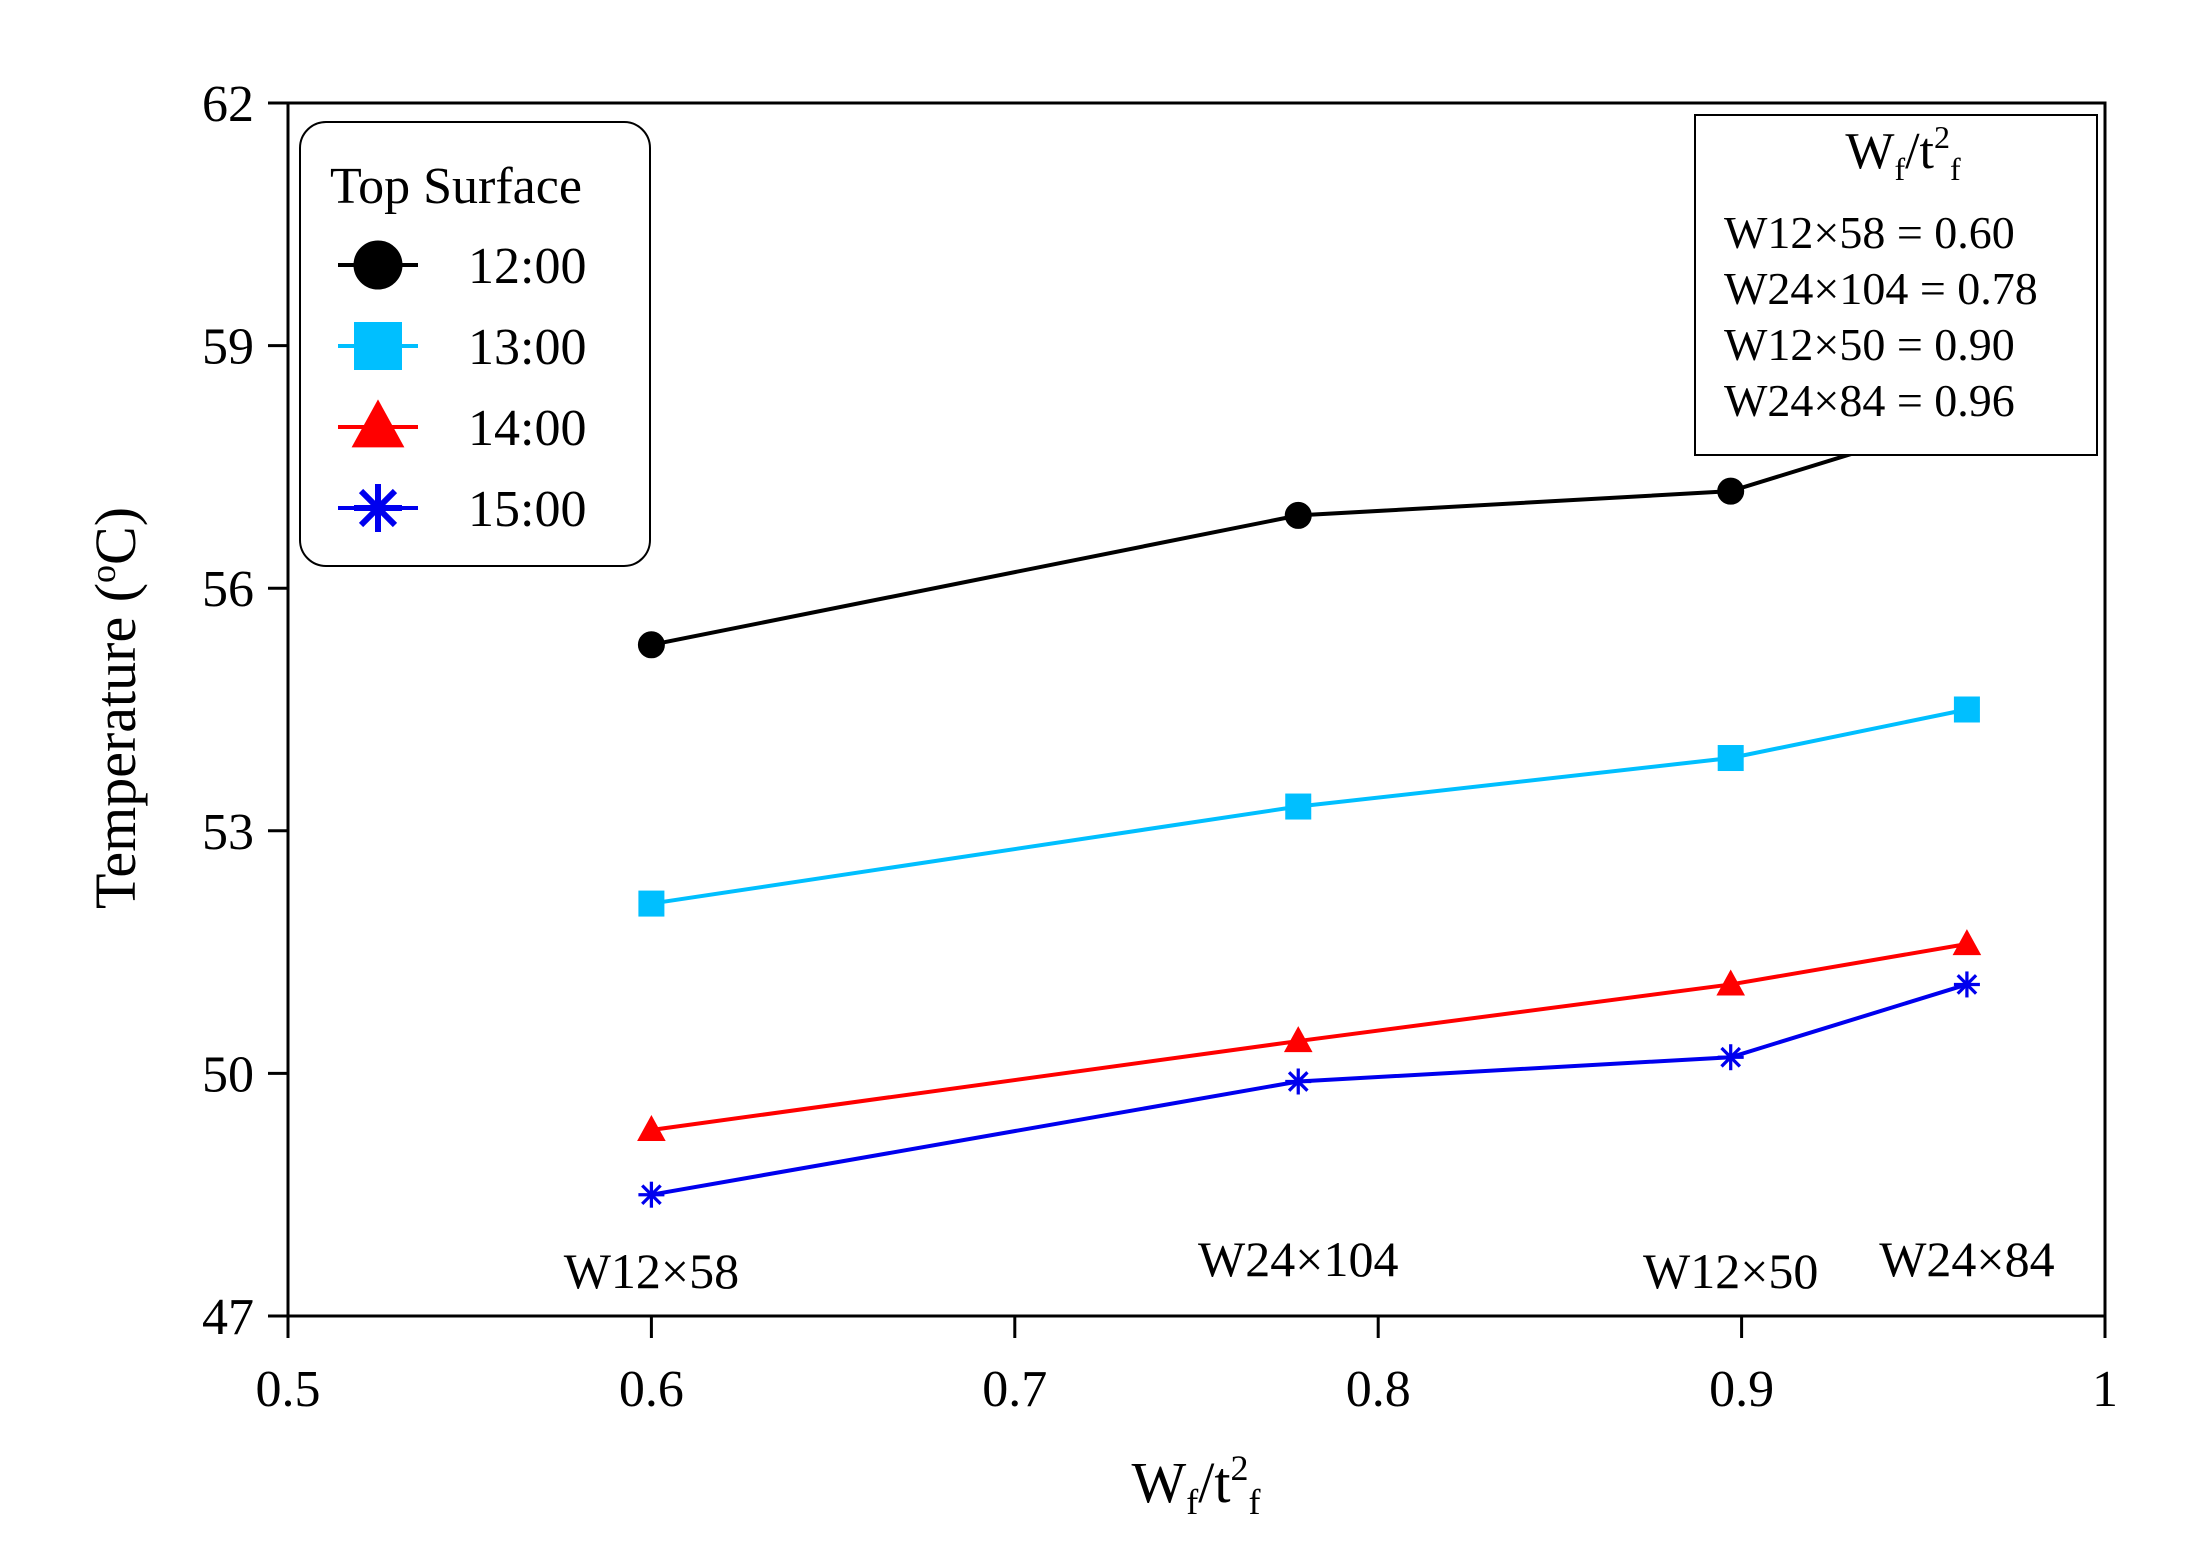 This screenshot has height=1567, width=2211. Describe the element at coordinates (462, 266) in the screenshot. I see `legend-item: 12:00` at that location.